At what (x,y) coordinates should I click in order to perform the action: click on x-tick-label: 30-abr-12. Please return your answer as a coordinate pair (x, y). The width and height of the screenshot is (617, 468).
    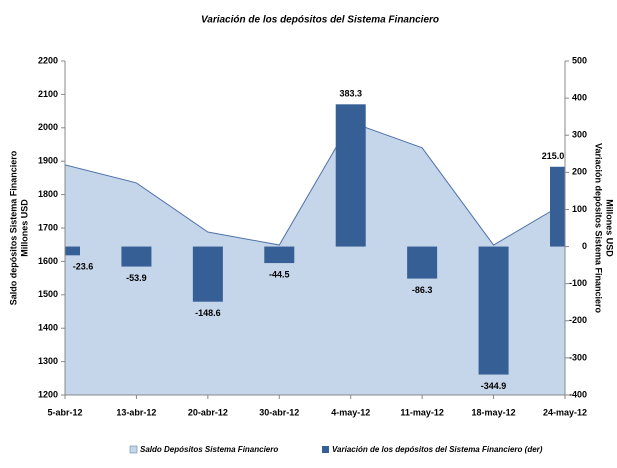
    Looking at the image, I should click on (279, 412).